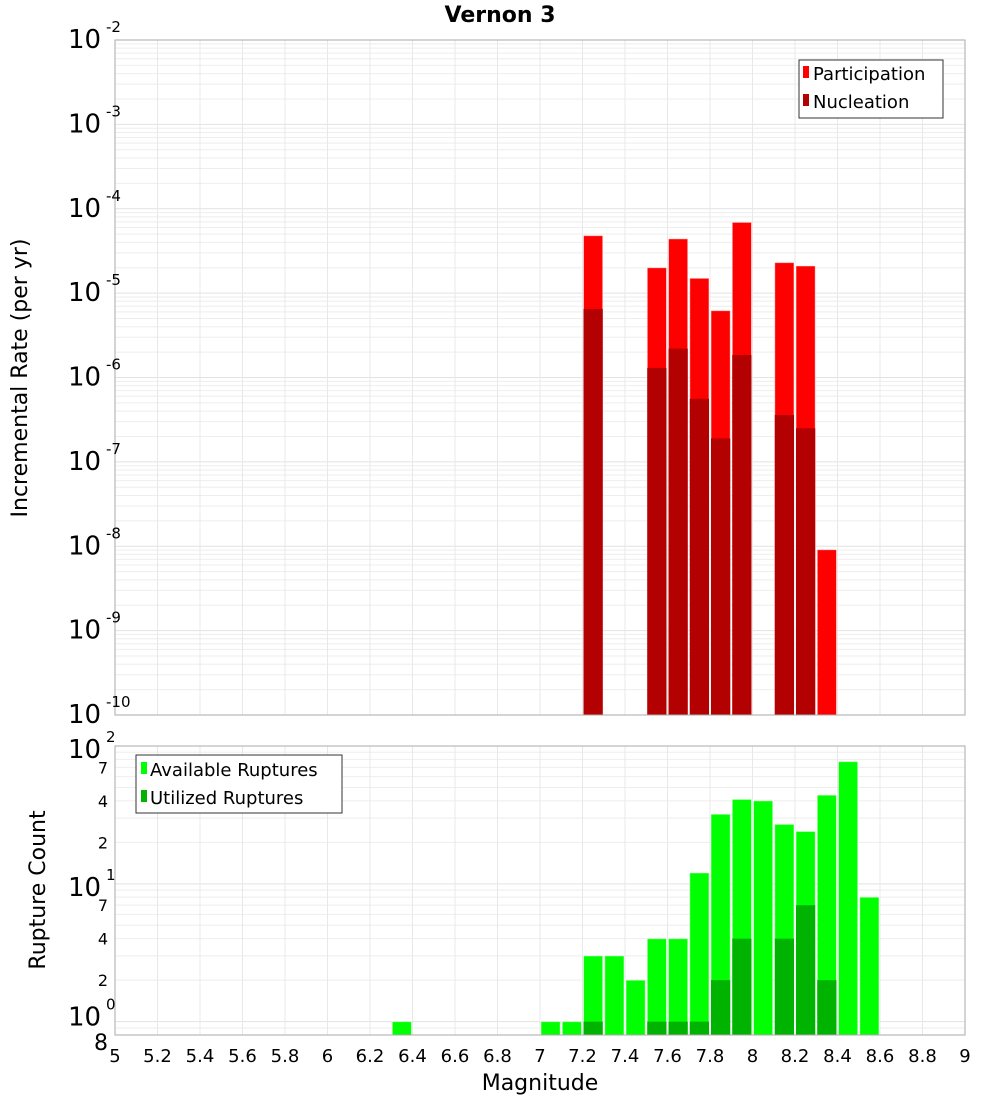 The width and height of the screenshot is (1000, 1104). I want to click on x-tick-label: 6.2, so click(370, 1056).